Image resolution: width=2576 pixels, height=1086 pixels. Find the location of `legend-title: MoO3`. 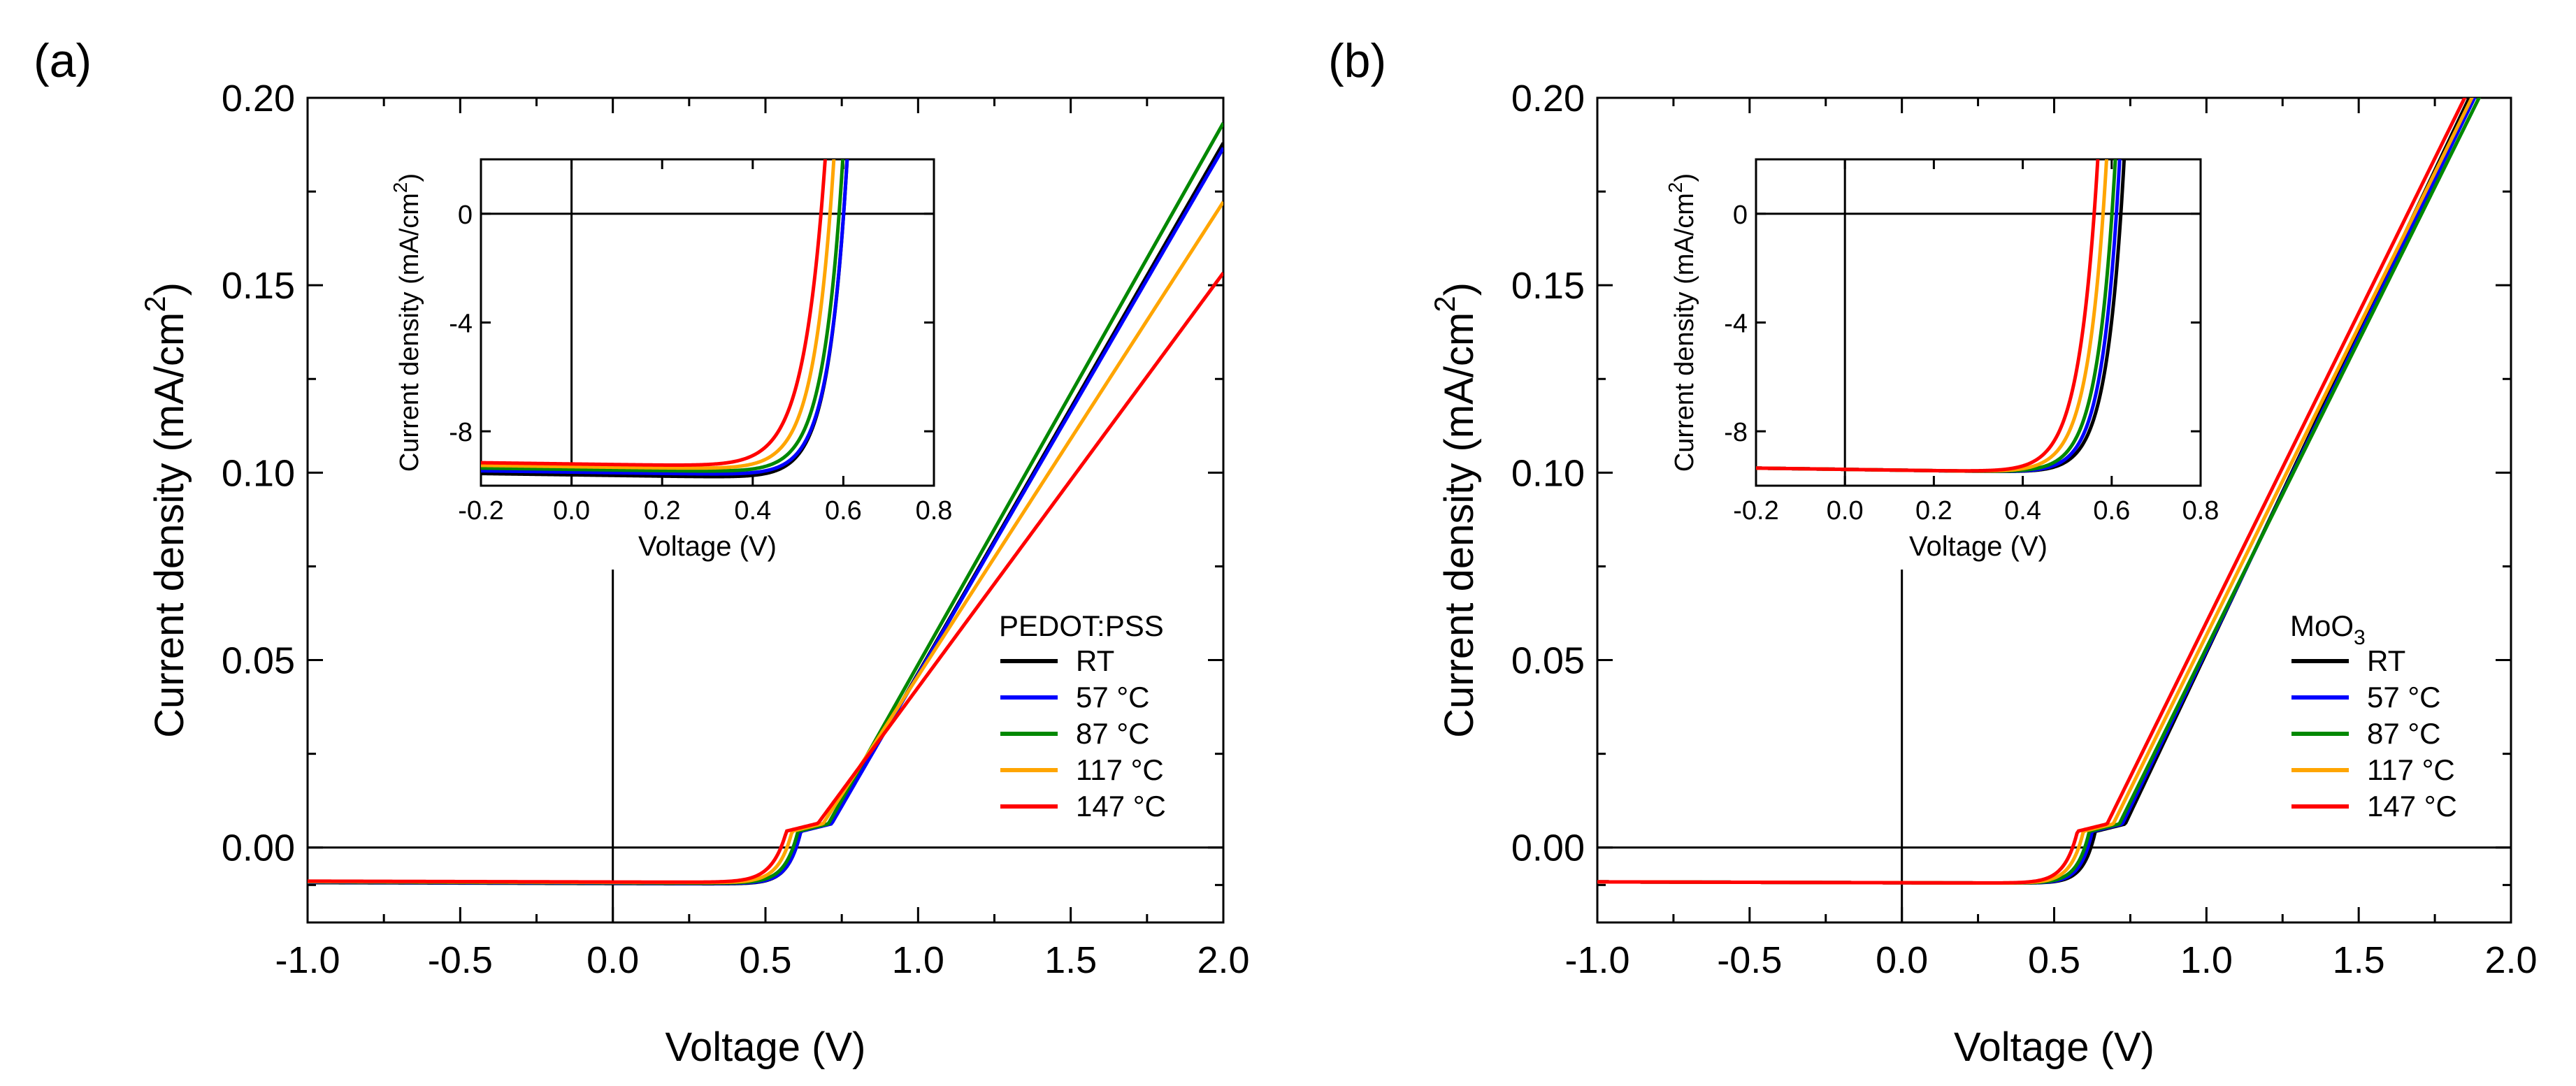

legend-title: MoO3 is located at coordinates (2328, 629).